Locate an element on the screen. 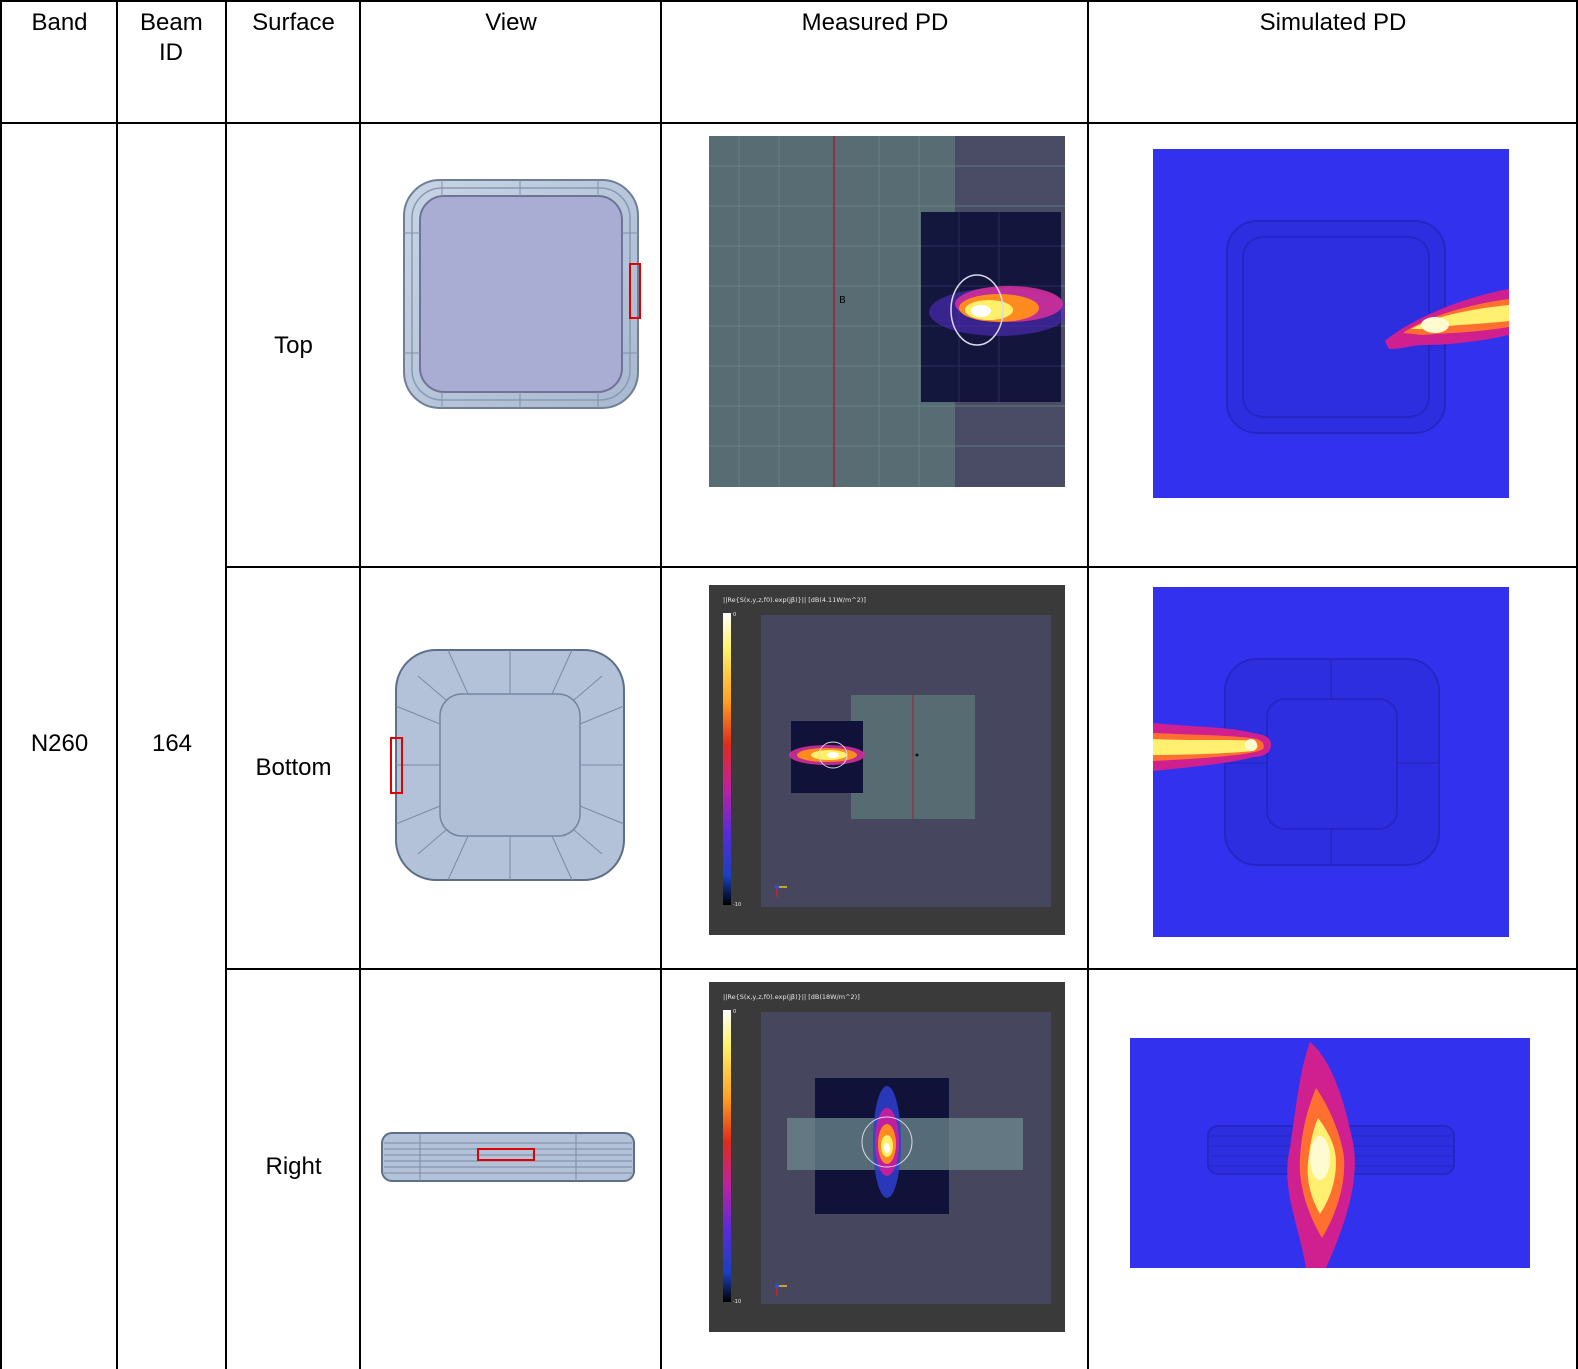 This screenshot has width=1578, height=1369. surface-top: Top is located at coordinates (293, 345).